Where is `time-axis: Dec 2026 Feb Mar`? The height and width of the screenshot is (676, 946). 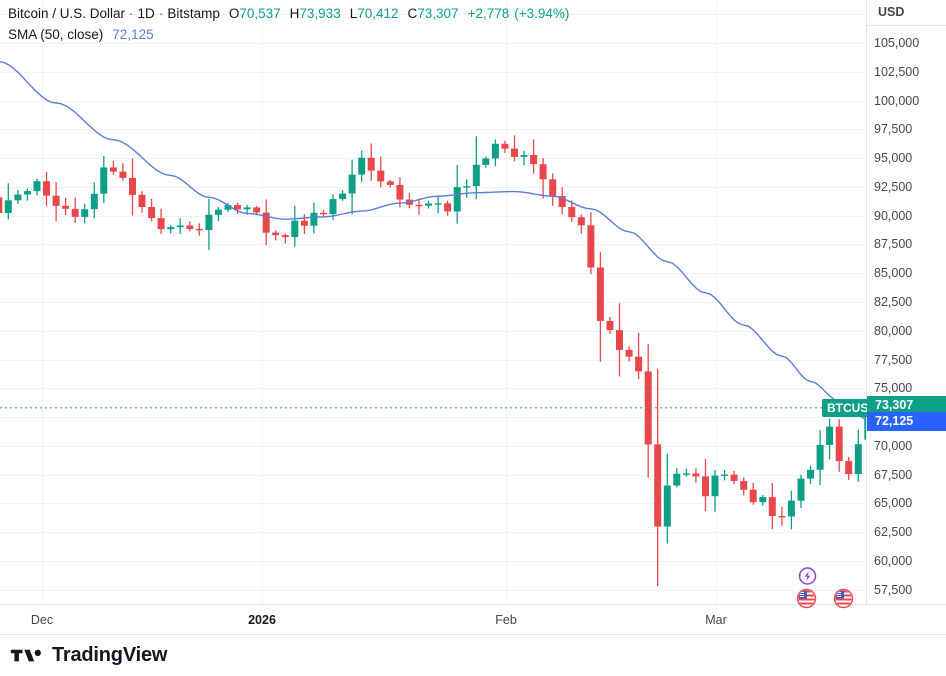
time-axis: Dec 2026 Feb Mar is located at coordinates (473, 619).